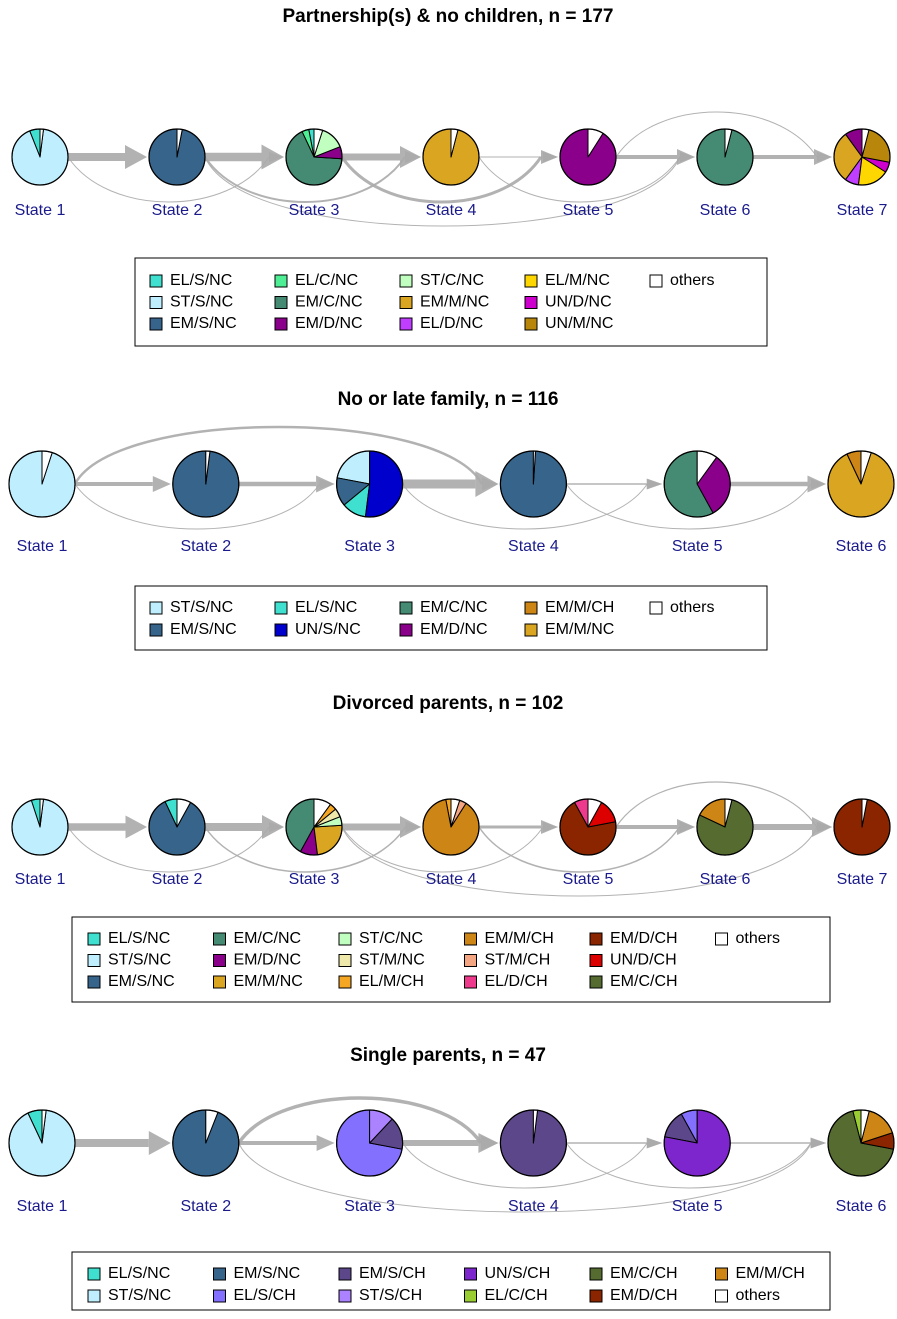 The height and width of the screenshot is (1319, 897). What do you see at coordinates (448, 16) in the screenshot?
I see `chart-title: Partnership(s) & no children, n = 177` at bounding box center [448, 16].